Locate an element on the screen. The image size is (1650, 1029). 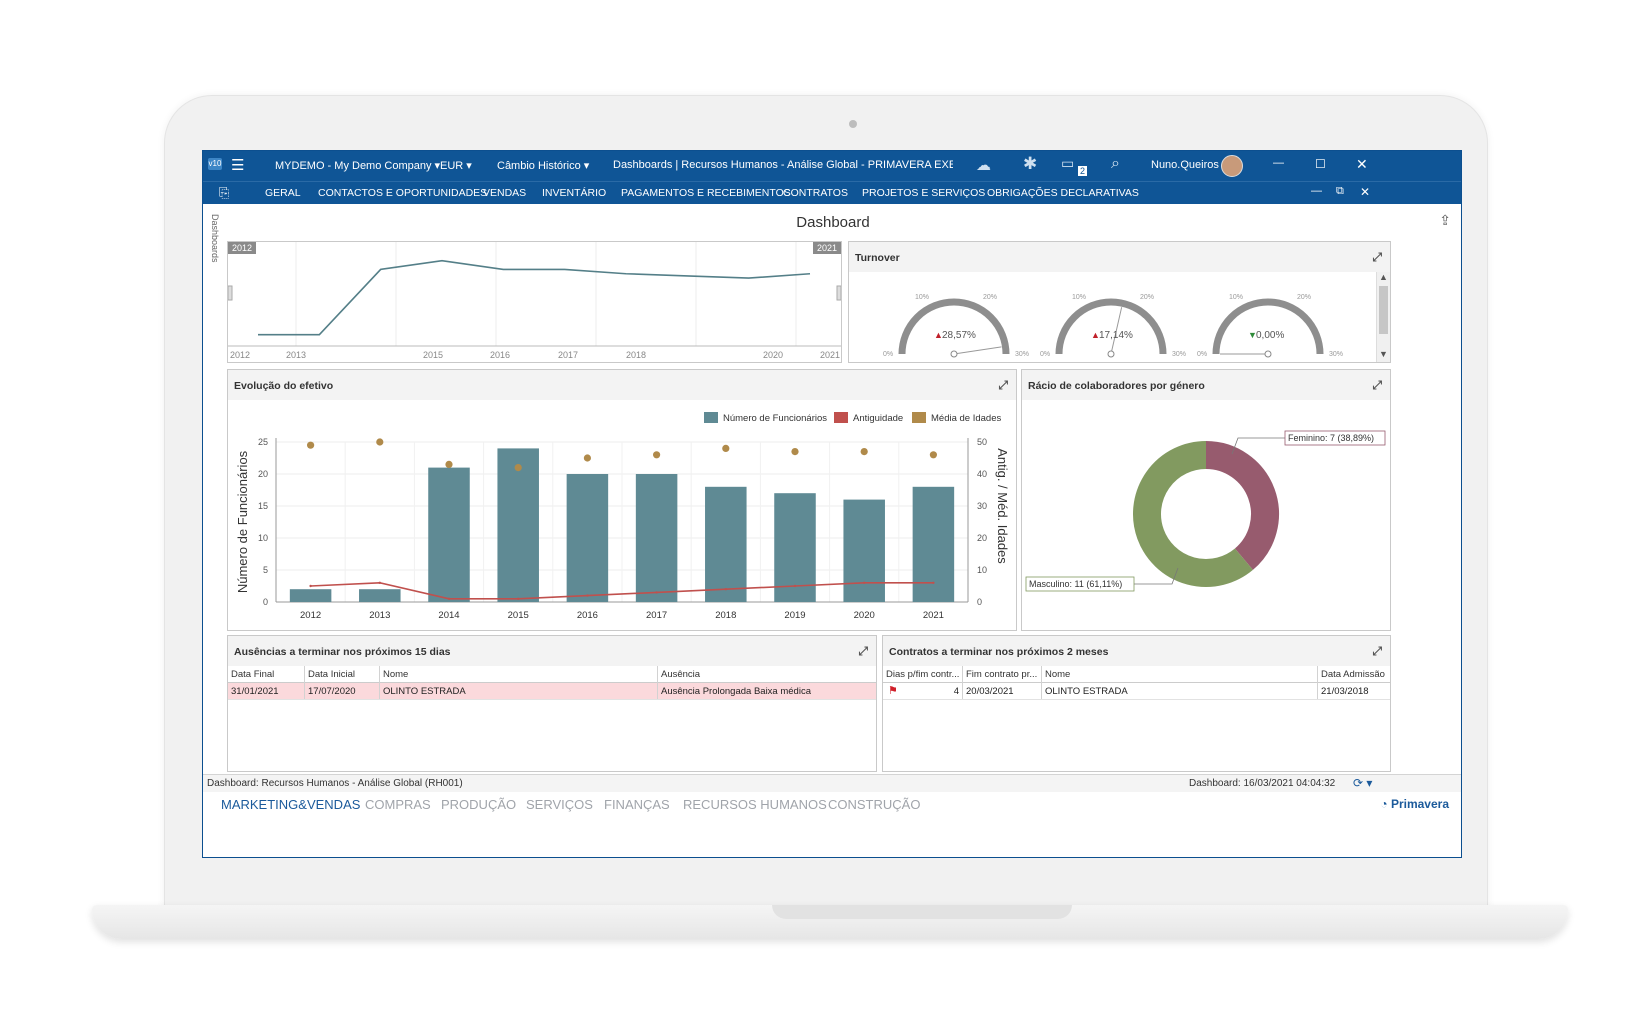
menu-projetos: PROJETOS E SERVIÇOS is located at coordinates (924, 193).